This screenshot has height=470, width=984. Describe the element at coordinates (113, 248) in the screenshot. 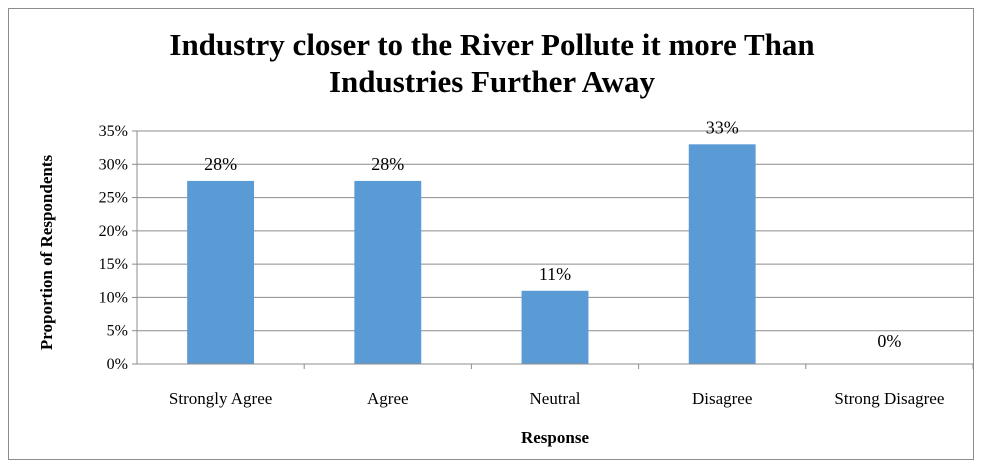

I see `y-tick-labels: 0% 5% 10% 15% 20% 25% 30% 35%` at that location.